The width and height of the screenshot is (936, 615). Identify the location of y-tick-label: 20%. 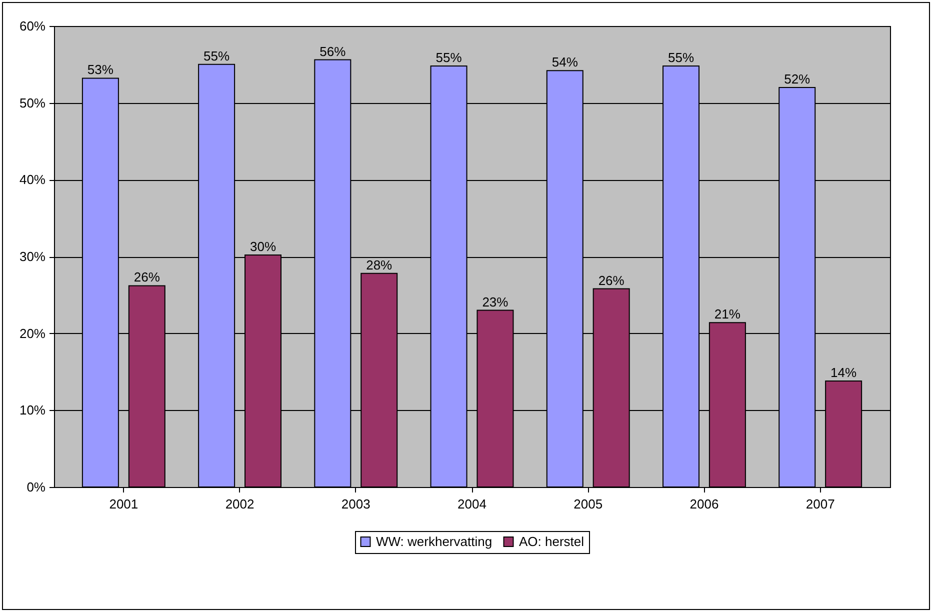
(32, 333).